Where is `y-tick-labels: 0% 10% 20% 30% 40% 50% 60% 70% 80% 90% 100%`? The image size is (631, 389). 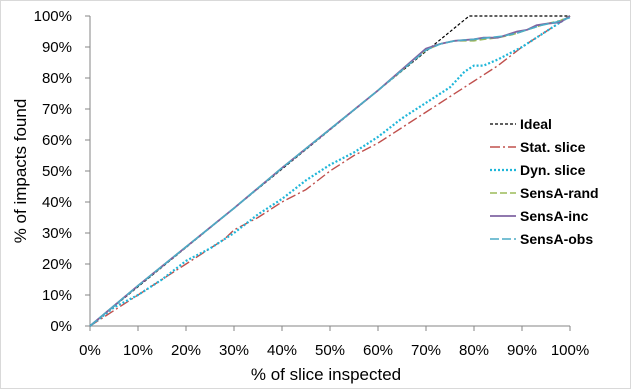
y-tick-labels: 0% 10% 20% 30% 40% 50% 60% 70% 80% 90% 100% is located at coordinates (53, 171).